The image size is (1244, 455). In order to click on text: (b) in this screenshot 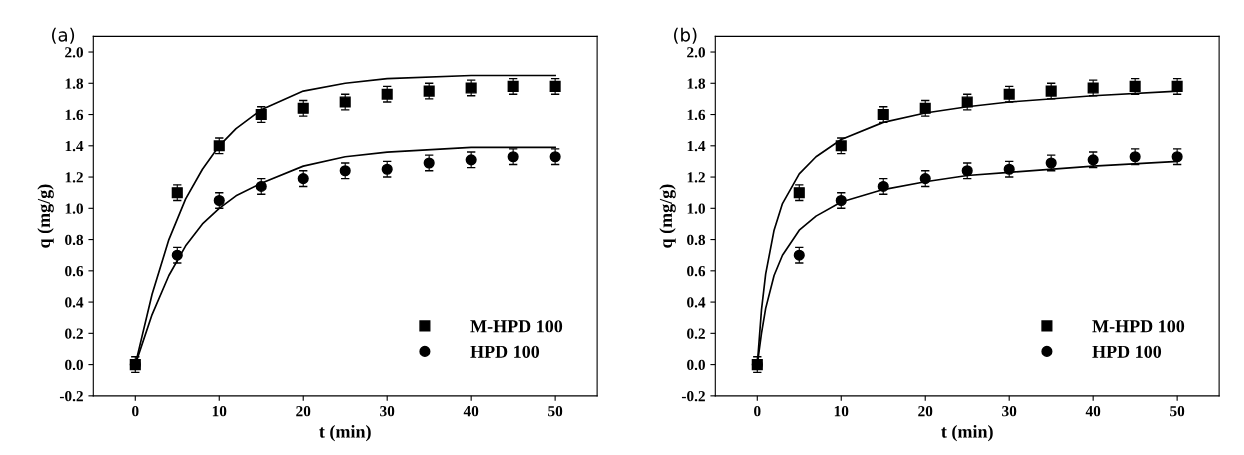, I will do `click(685, 35)`.